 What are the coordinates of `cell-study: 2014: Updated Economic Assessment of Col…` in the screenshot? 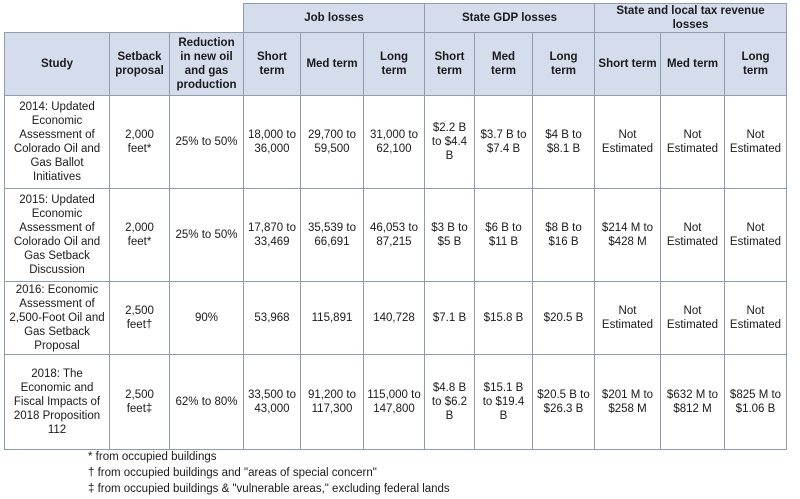 It's located at (57, 142).